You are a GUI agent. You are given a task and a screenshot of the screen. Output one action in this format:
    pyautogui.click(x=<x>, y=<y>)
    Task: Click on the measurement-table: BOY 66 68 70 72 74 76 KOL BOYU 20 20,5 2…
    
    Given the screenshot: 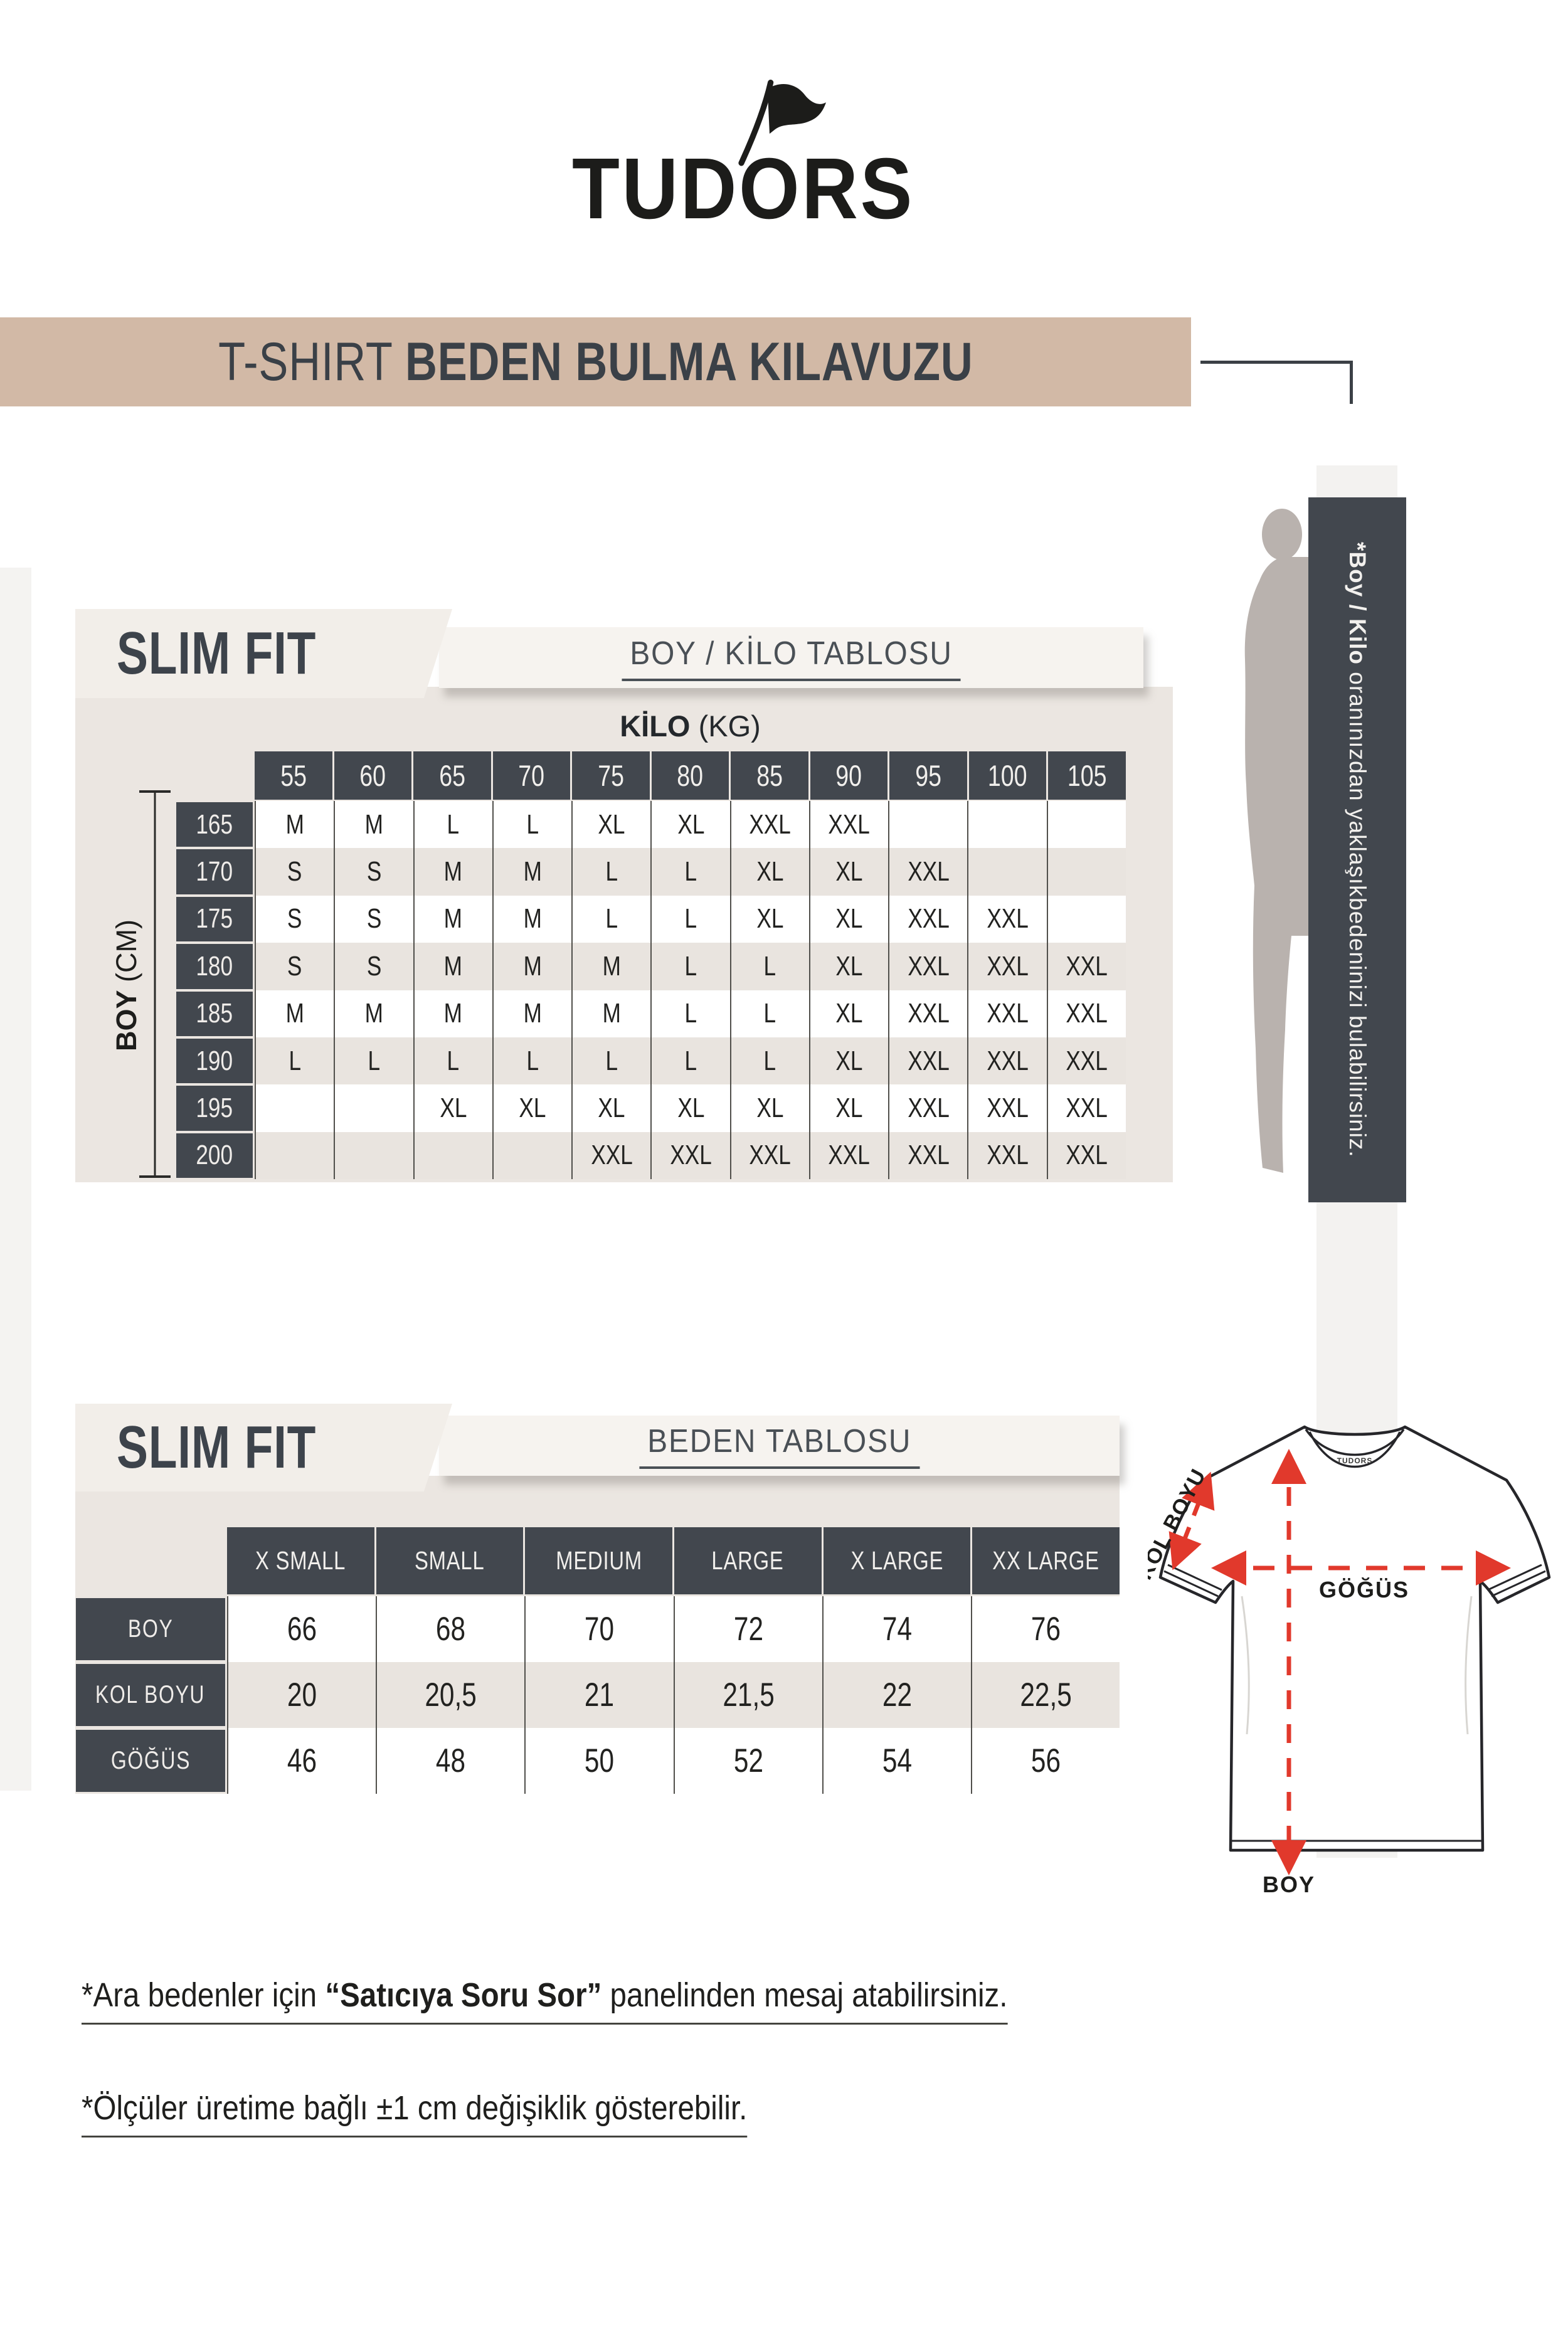 What is the action you would take?
    pyautogui.click(x=598, y=1695)
    